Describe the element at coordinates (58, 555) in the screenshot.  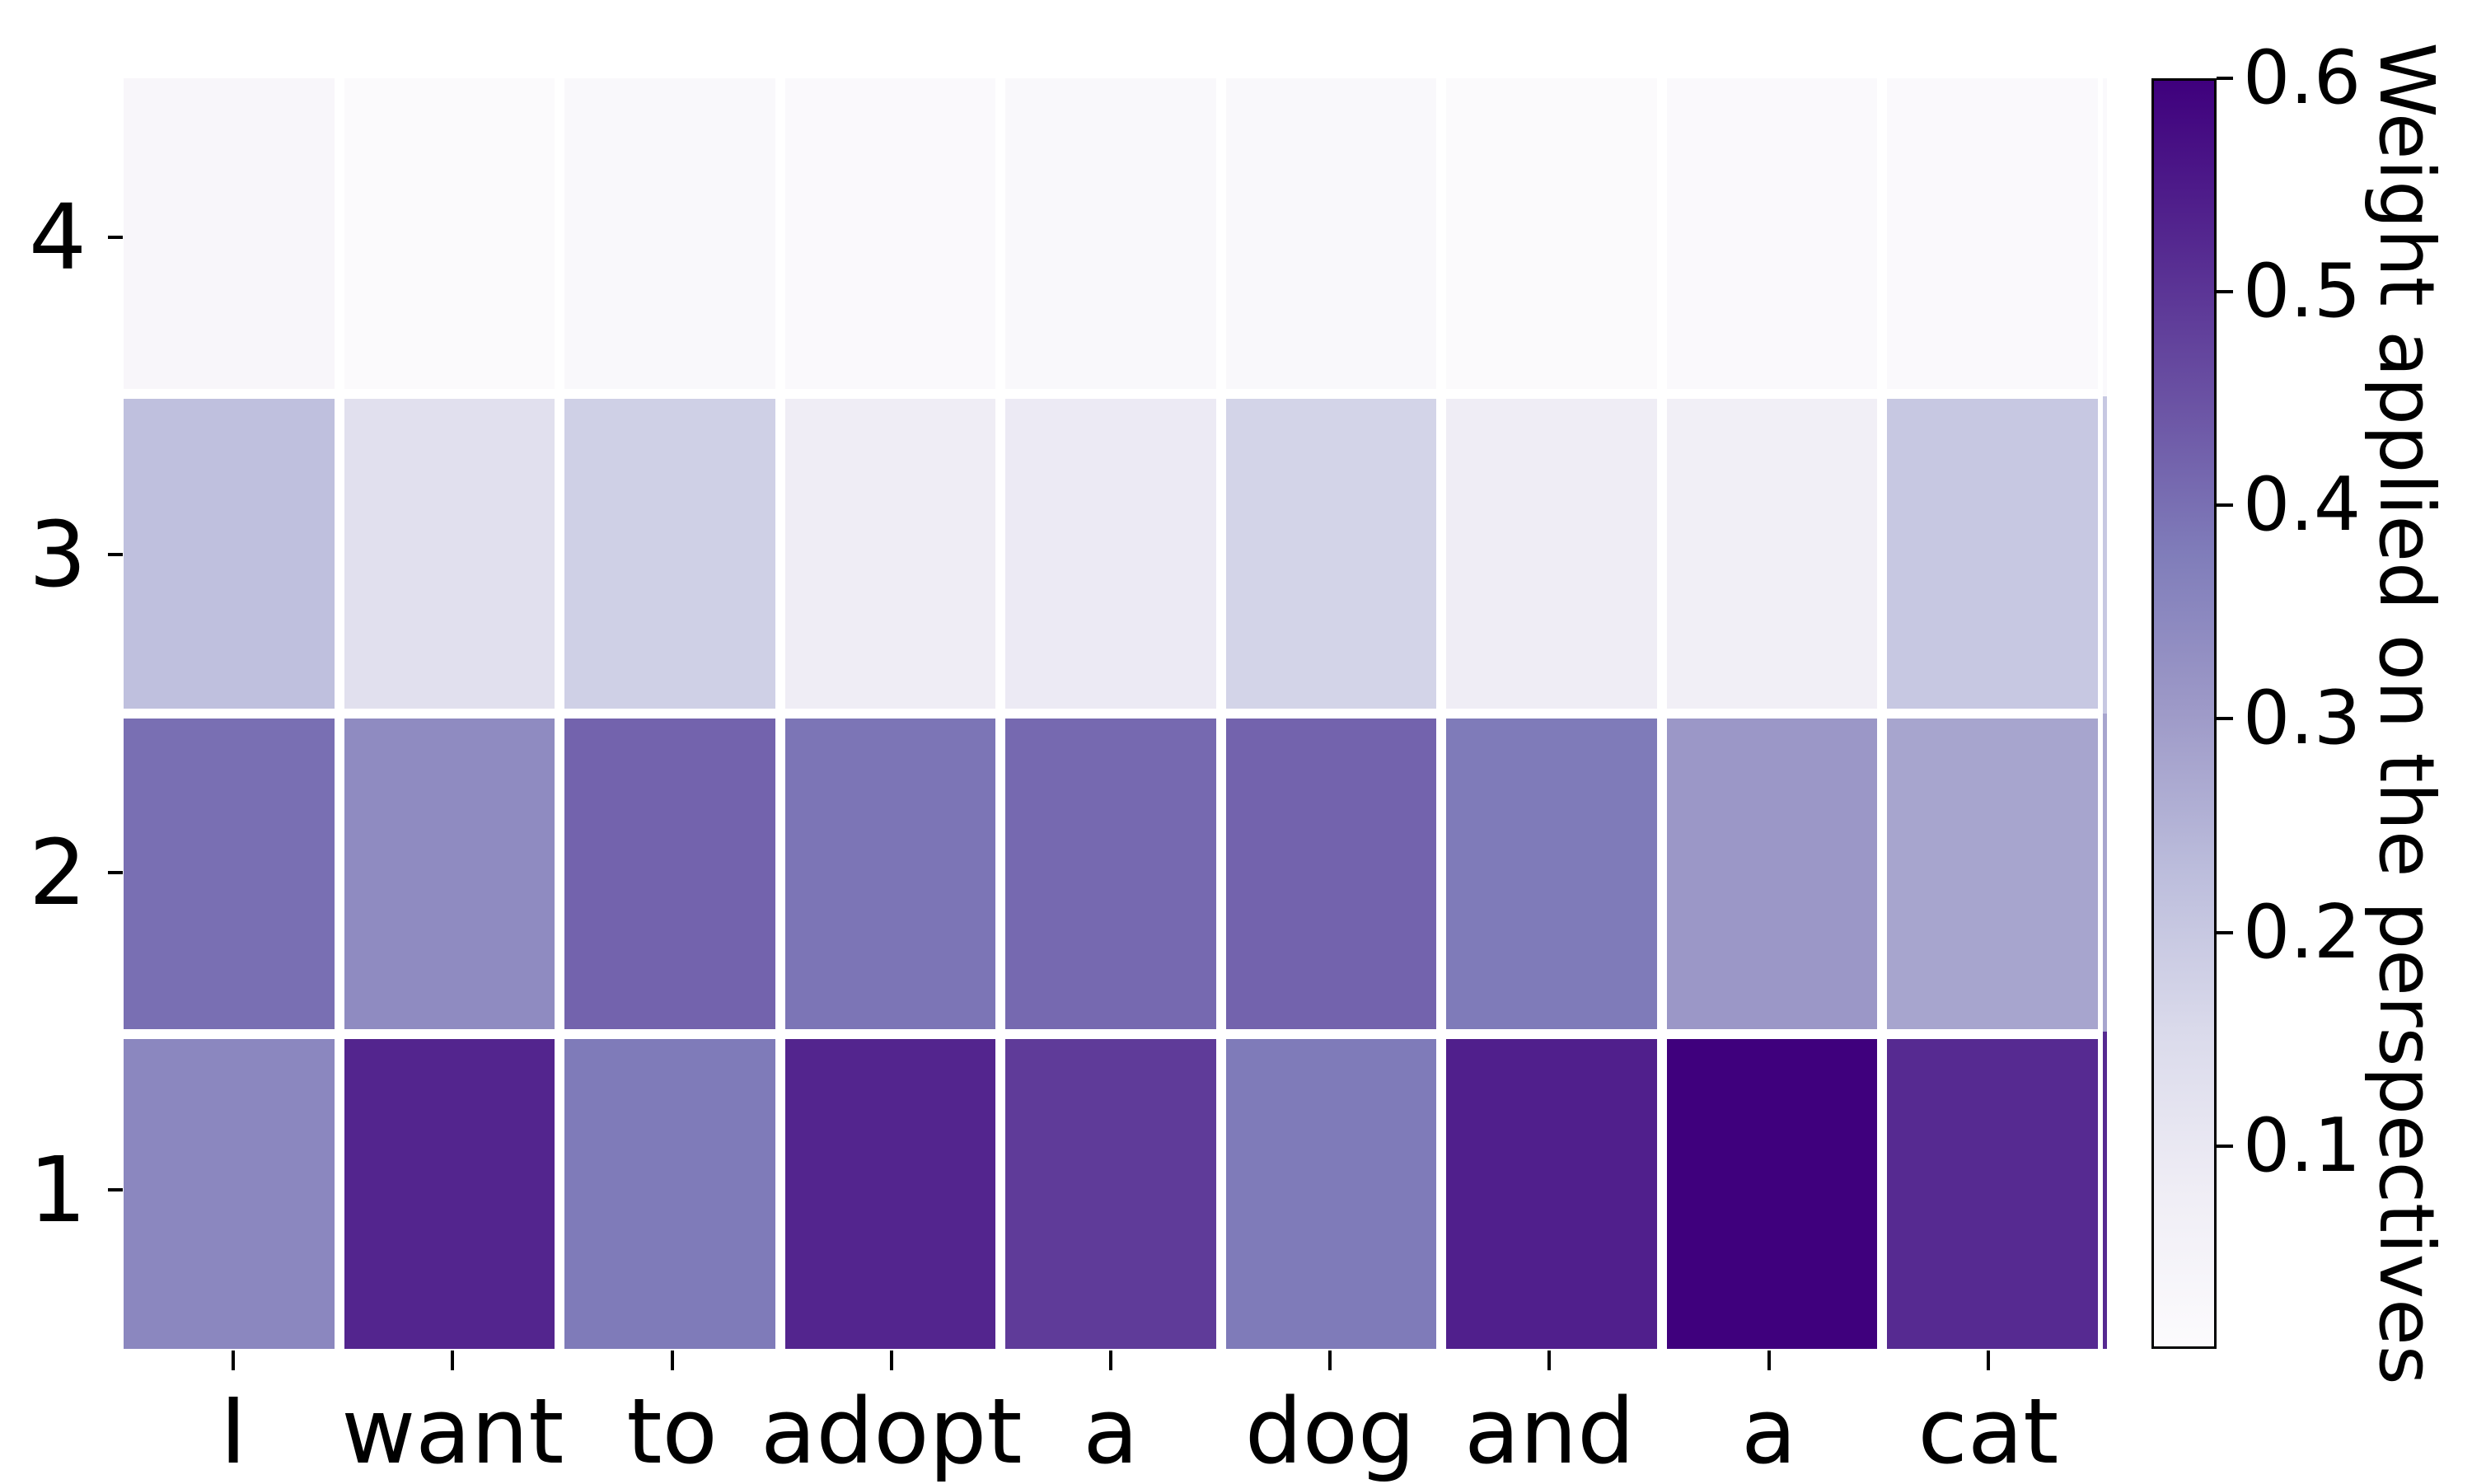
I see `y-tick-label-3: 3` at that location.